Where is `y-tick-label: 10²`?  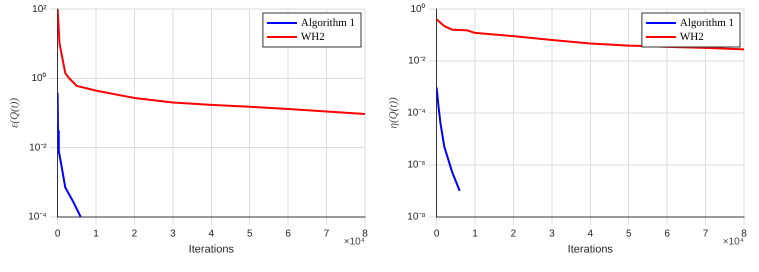
y-tick-label: 10² is located at coordinates (40, 9).